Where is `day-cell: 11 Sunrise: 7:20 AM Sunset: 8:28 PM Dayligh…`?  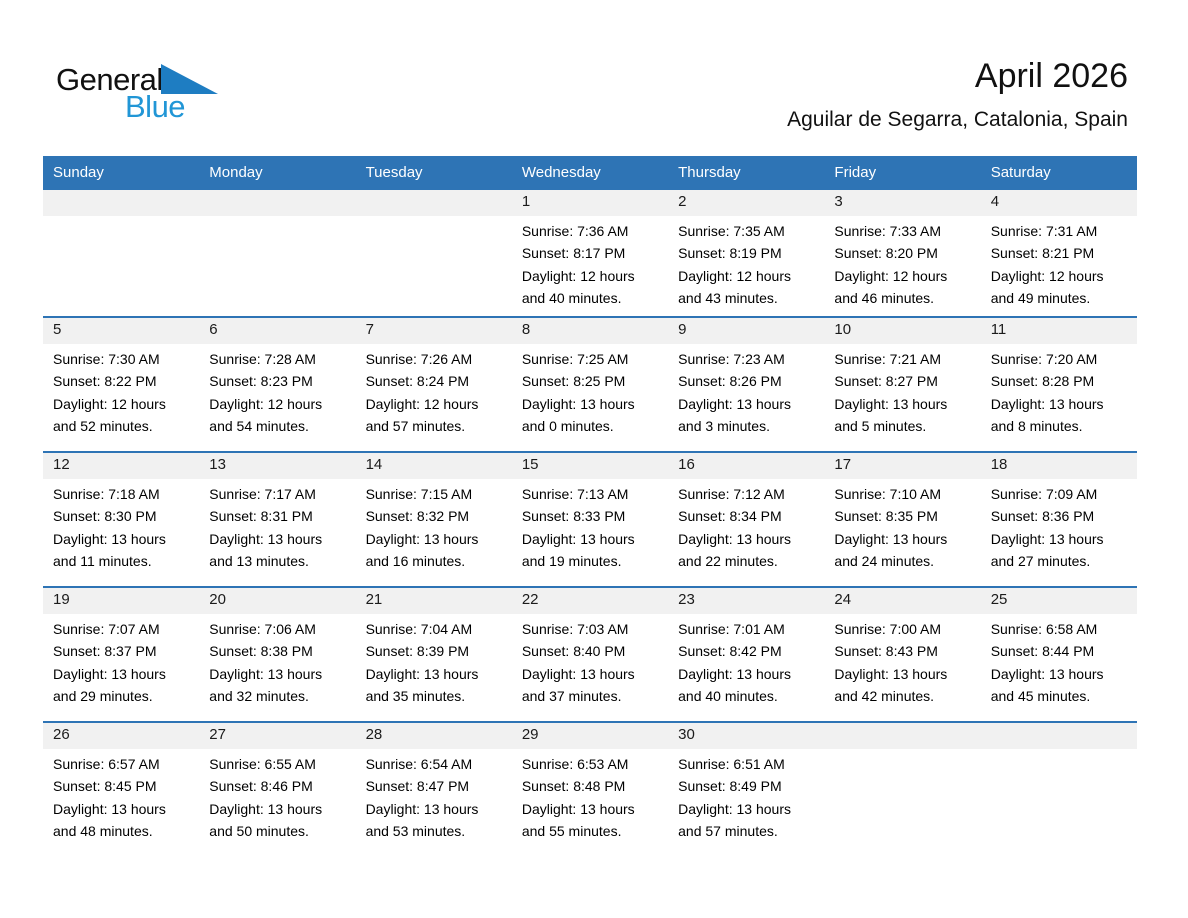
day-cell: 11 Sunrise: 7:20 AM Sunset: 8:28 PM Dayligh… is located at coordinates (1058, 384).